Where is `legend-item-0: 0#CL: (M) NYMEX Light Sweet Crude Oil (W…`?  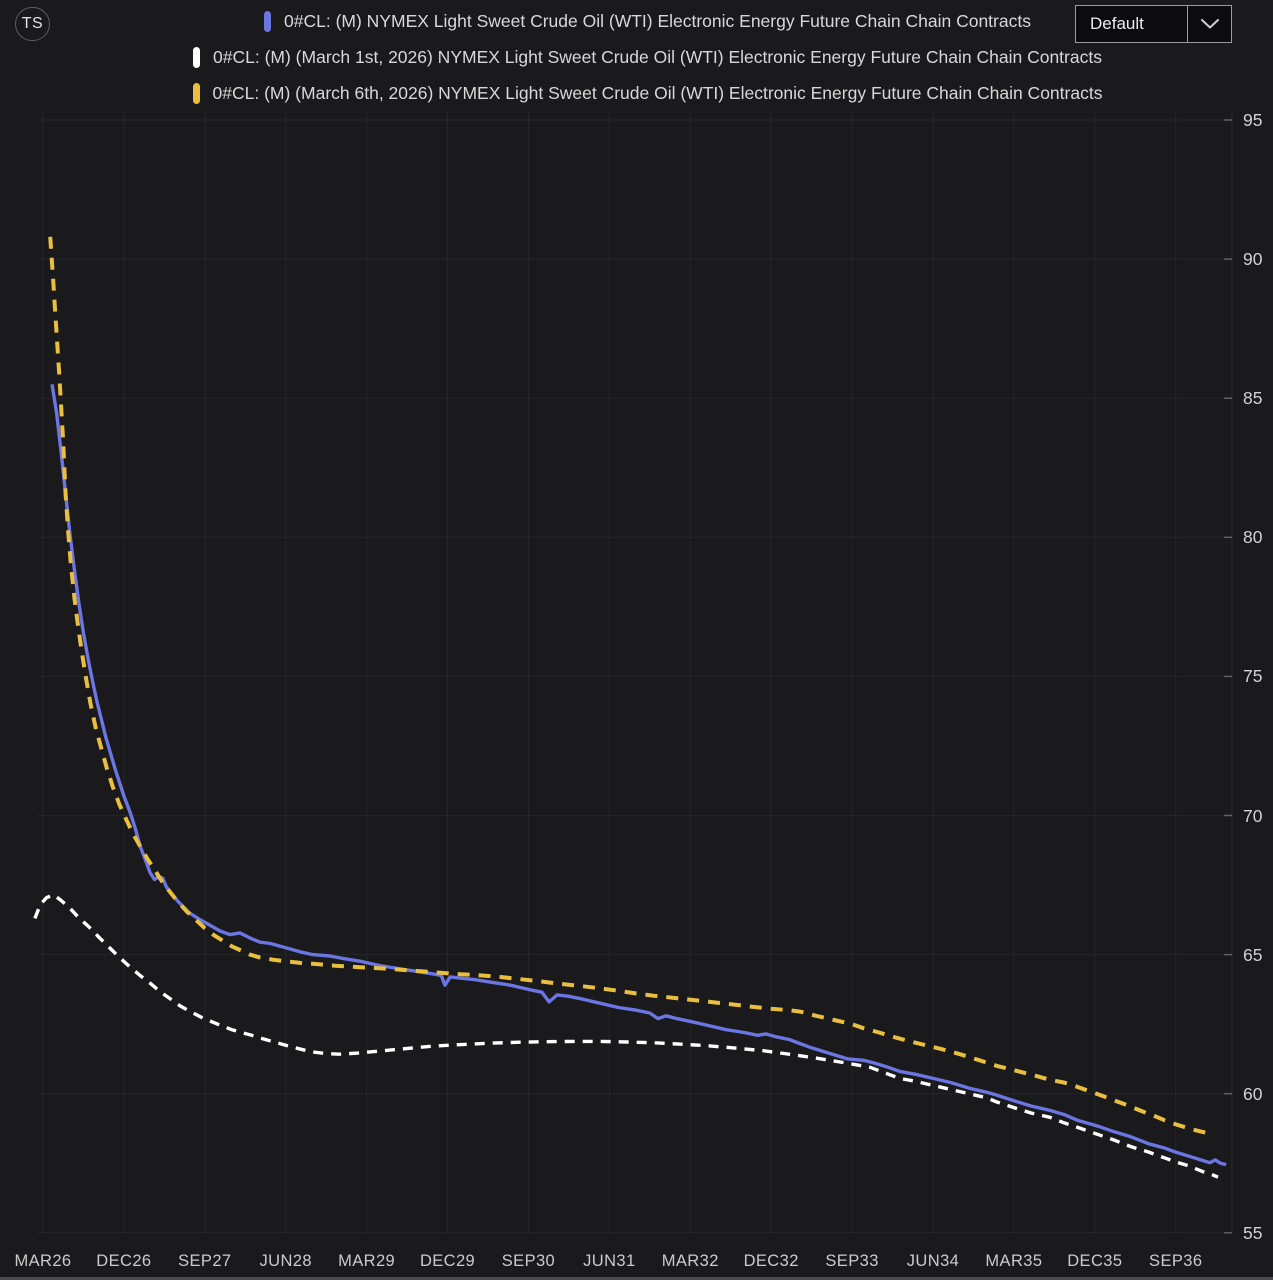
legend-item-0: 0#CL: (M) NYMEX Light Sweet Crude Oil (W… is located at coordinates (647, 21).